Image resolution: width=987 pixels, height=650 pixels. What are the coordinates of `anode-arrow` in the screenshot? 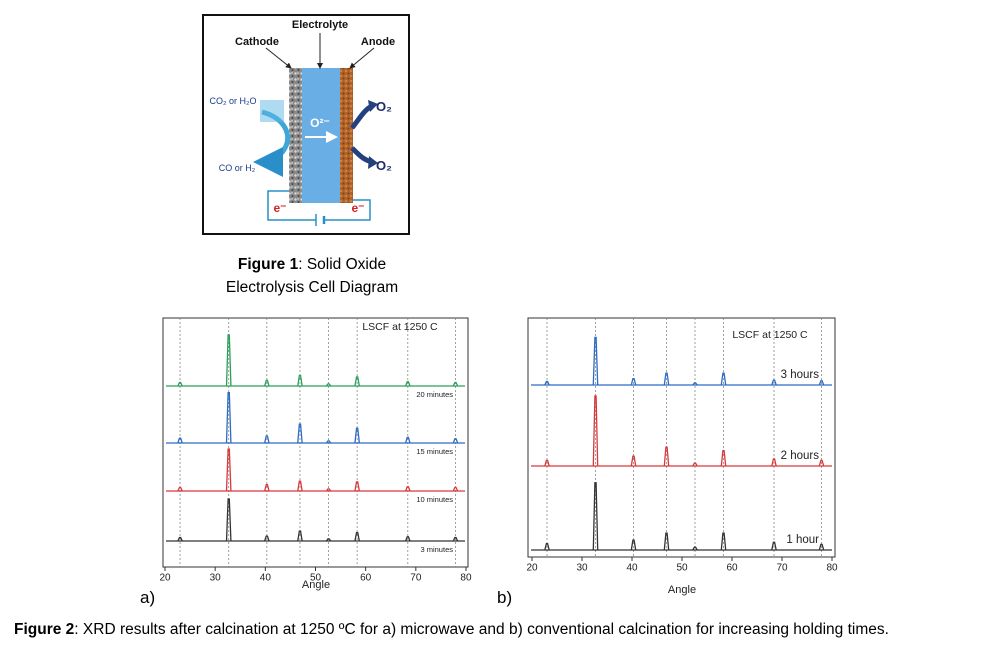 It's located at (362, 58).